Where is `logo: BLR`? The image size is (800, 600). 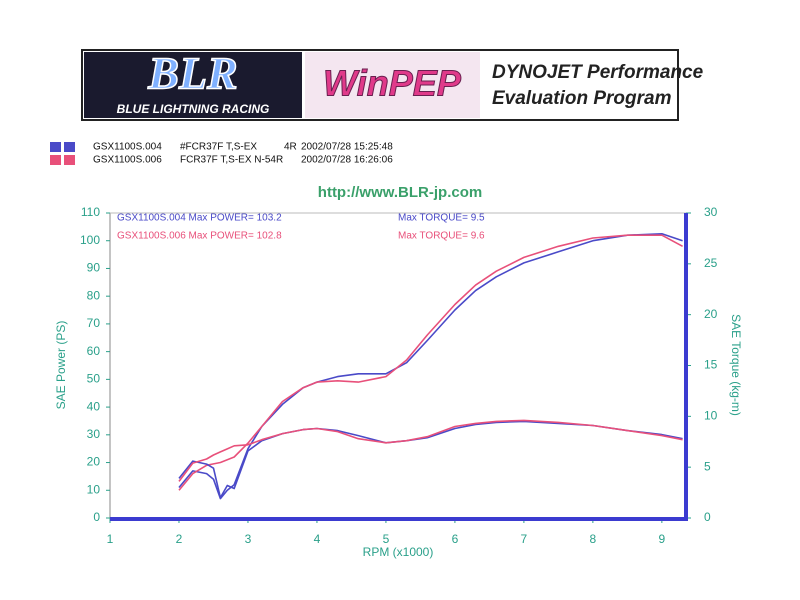
logo: BLR is located at coordinates (192, 73).